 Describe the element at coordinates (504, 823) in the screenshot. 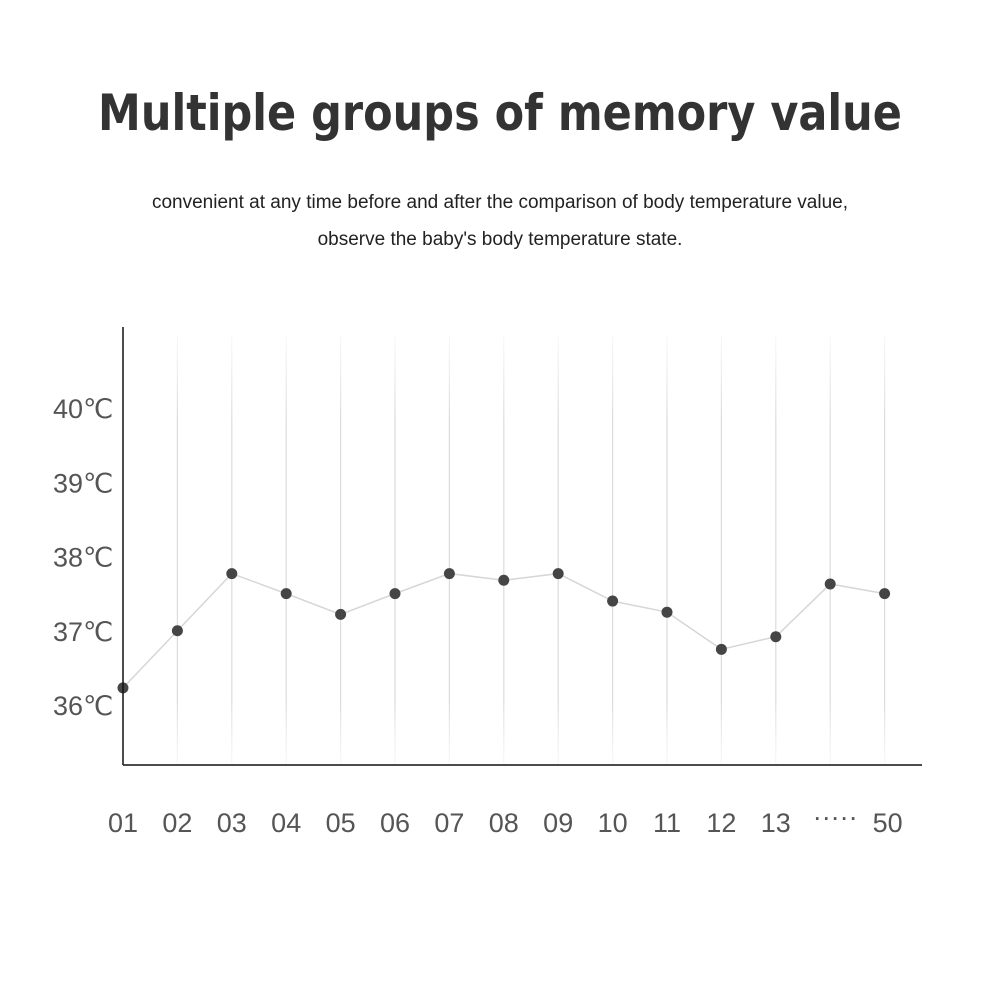

I see `x-tick-label: 08` at that location.